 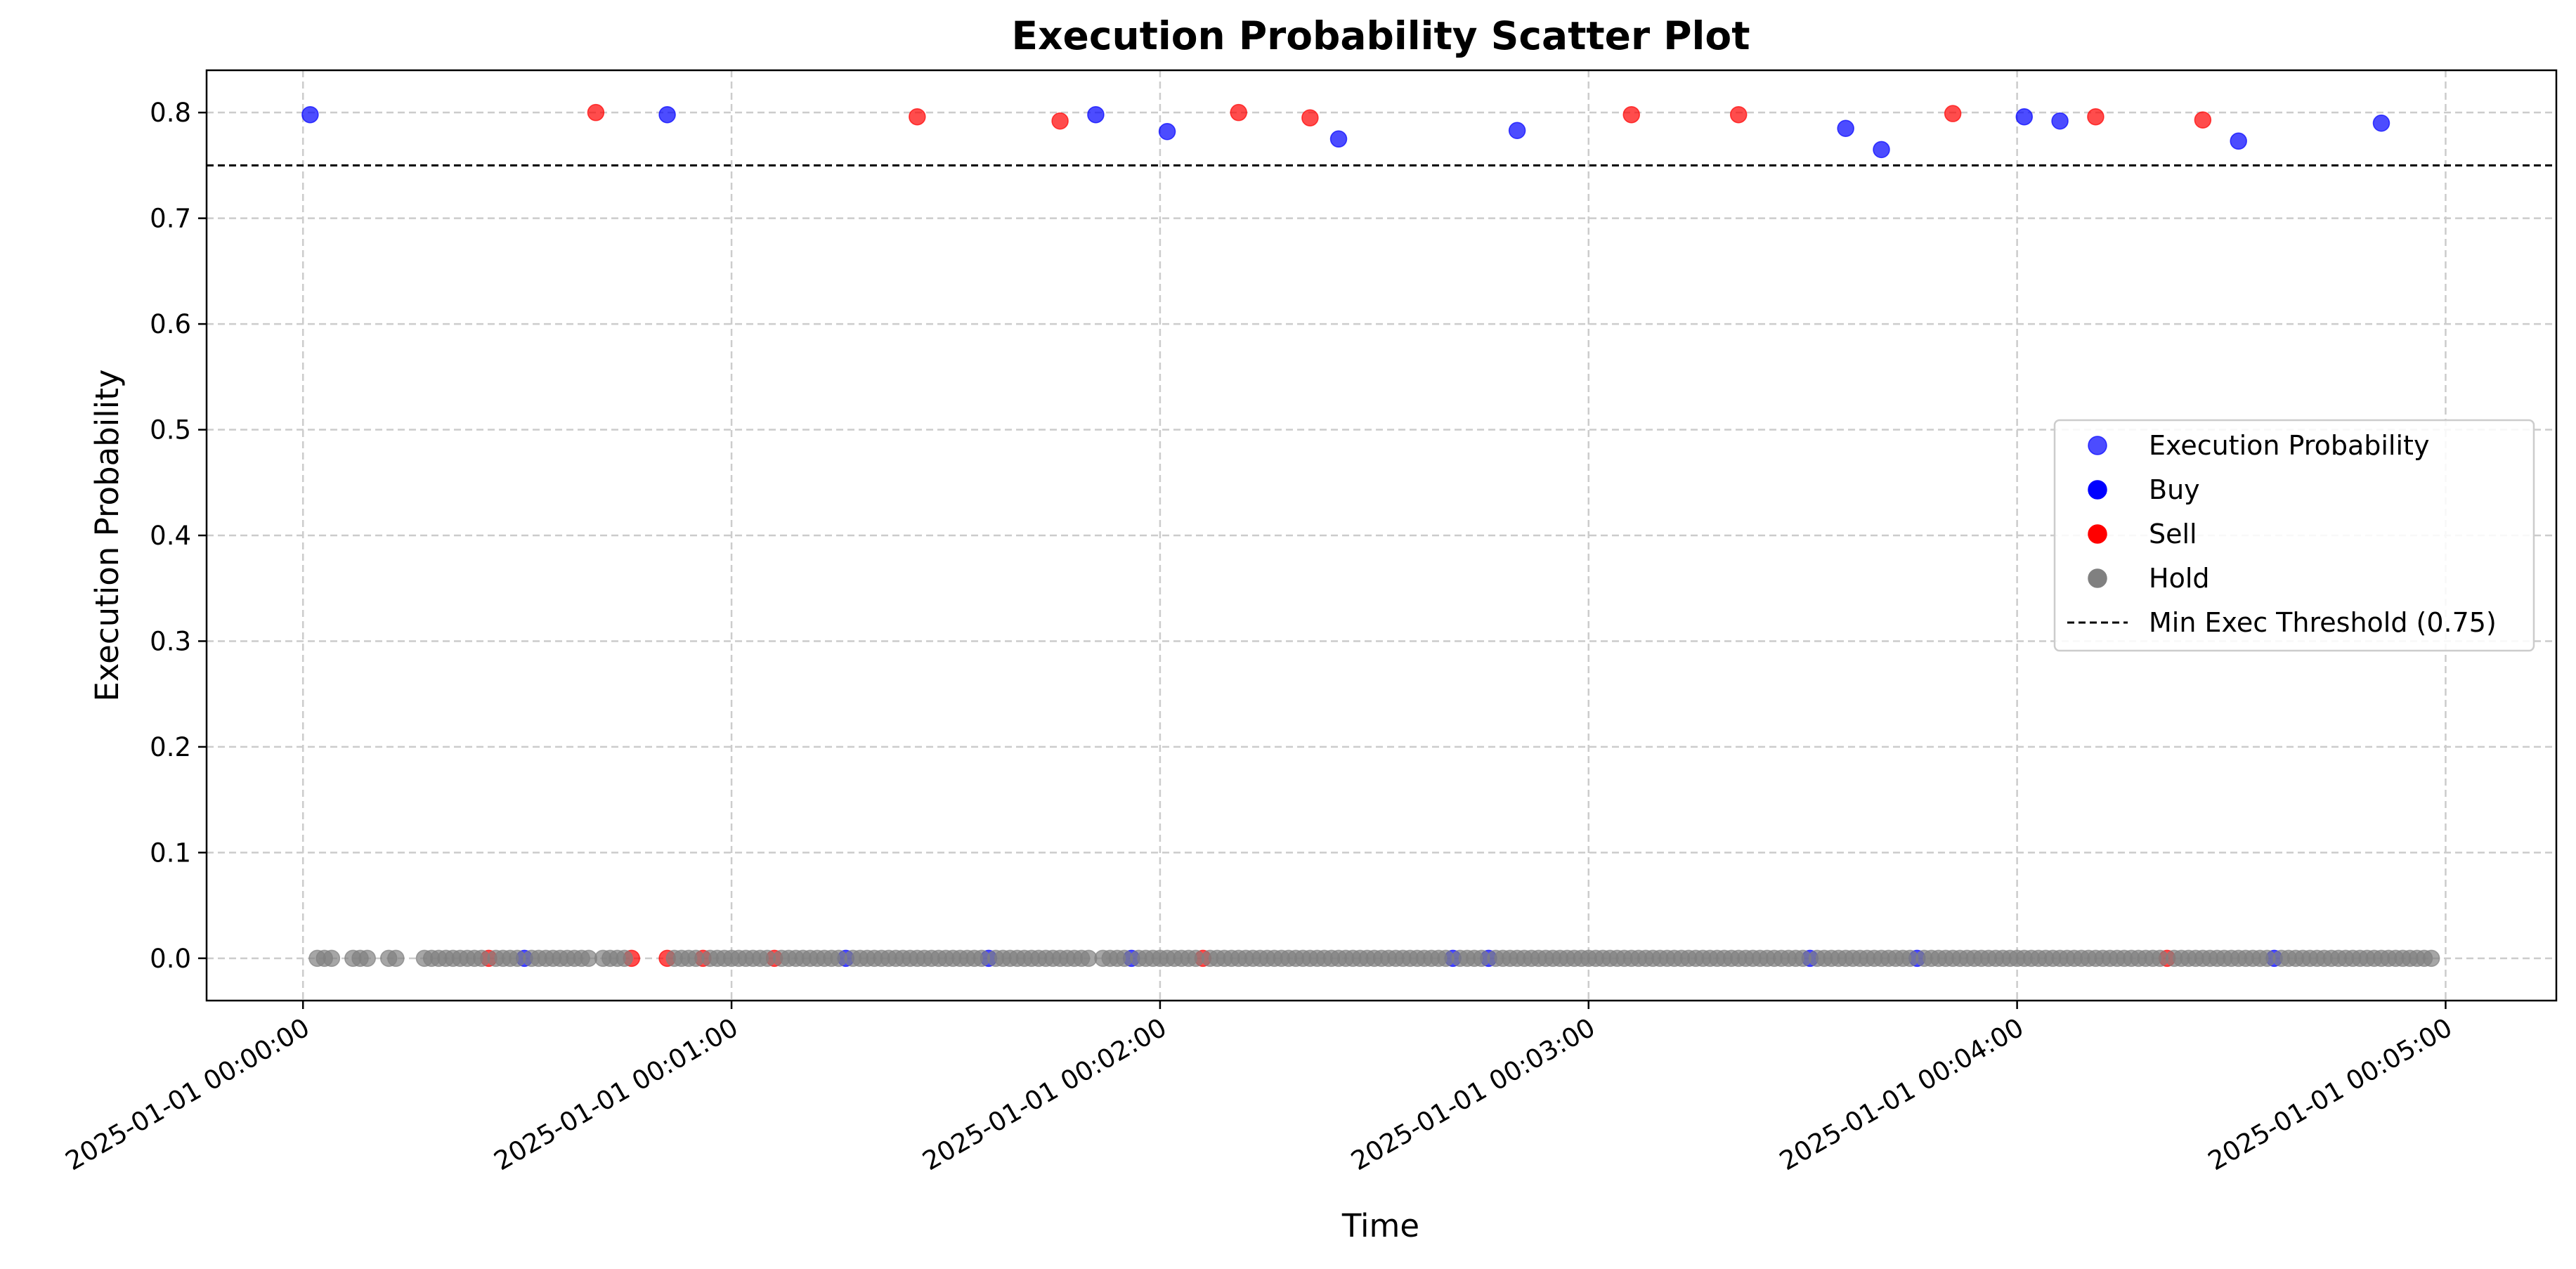 I want to click on y-tick-label: 0.8, so click(x=170, y=113).